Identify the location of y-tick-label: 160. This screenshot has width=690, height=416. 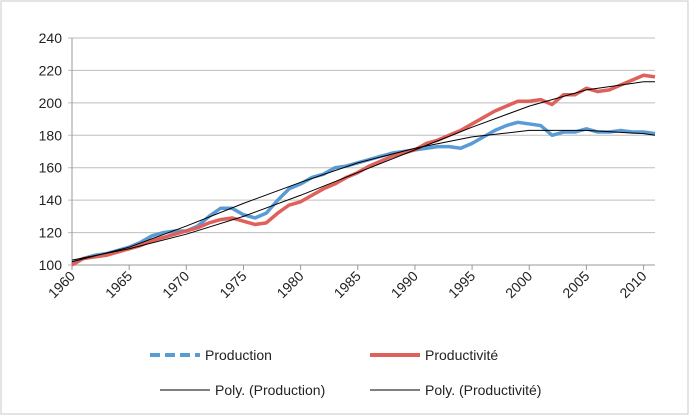
(51, 168).